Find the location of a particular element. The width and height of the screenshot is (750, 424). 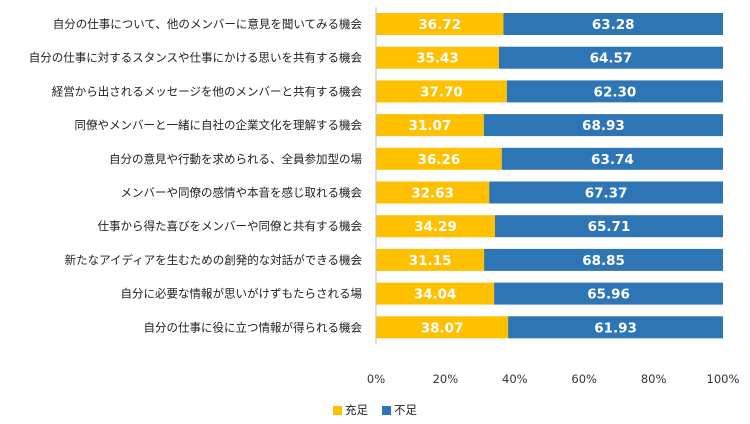

category-label: 自分の仕事に対するスタンスや仕事にかける思いを共有する機会 is located at coordinates (196, 58).